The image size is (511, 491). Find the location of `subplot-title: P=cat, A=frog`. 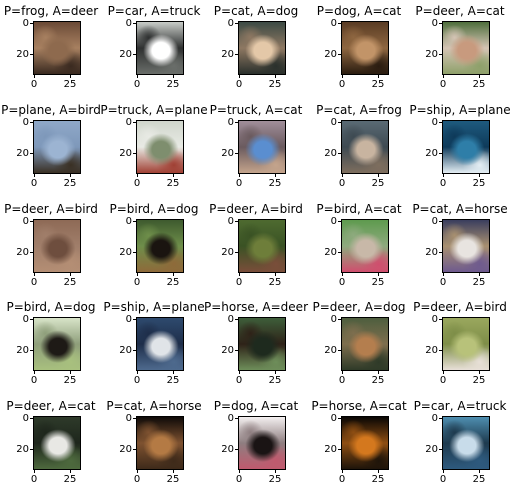

subplot-title: P=cat, A=frog is located at coordinates (359, 110).